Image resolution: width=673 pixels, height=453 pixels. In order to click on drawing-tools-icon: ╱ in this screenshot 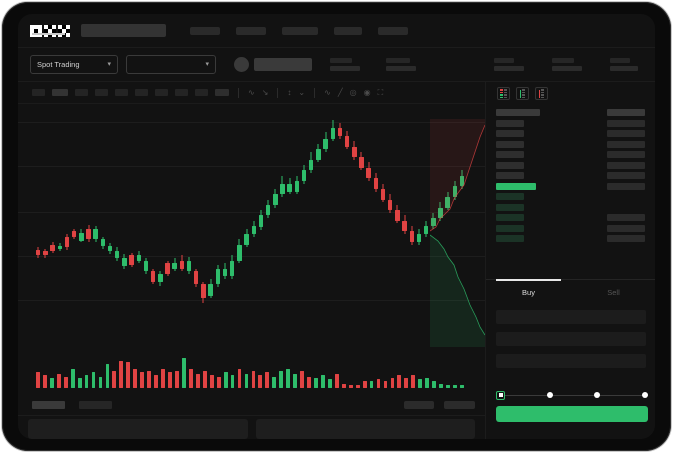, I will do `click(340, 92)`.